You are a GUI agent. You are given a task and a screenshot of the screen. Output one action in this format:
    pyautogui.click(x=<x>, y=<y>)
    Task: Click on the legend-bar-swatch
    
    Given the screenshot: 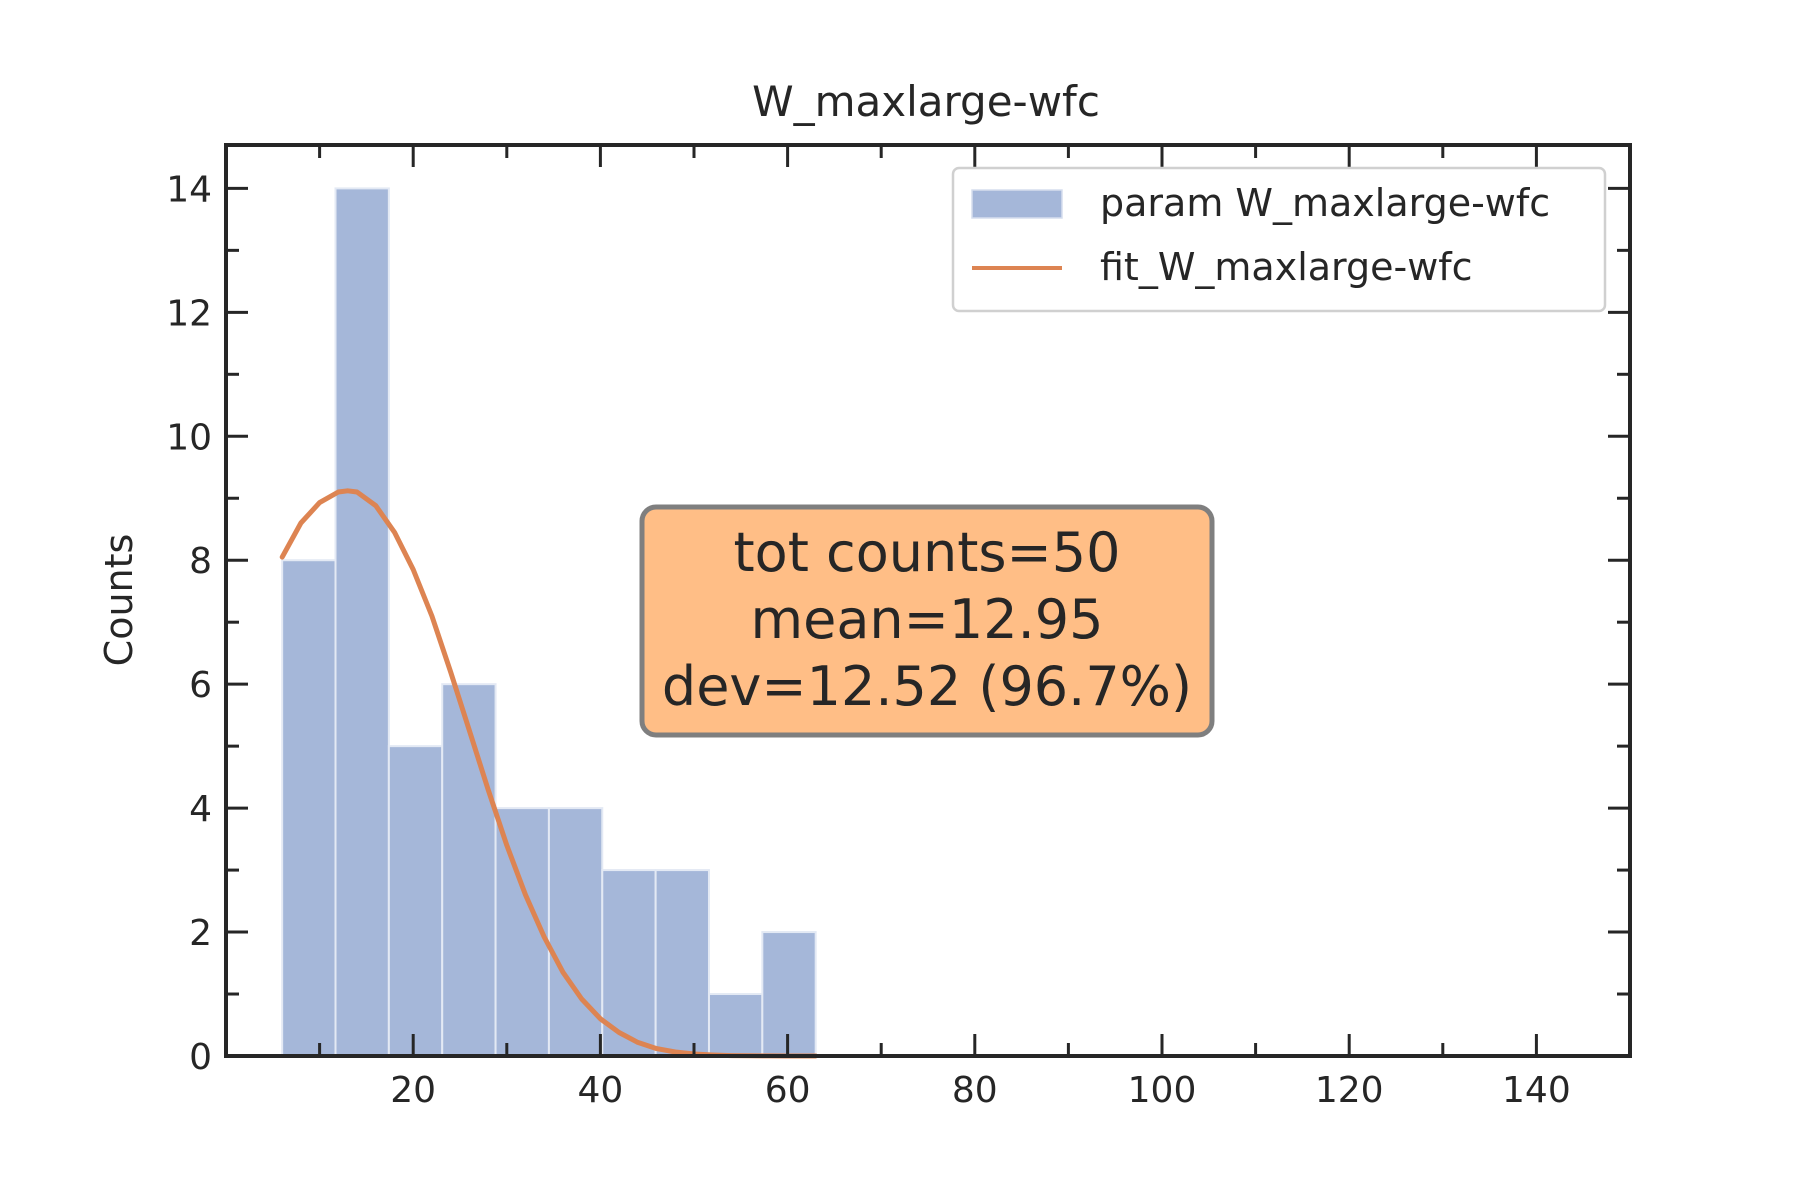 What is the action you would take?
    pyautogui.click(x=1017, y=204)
    